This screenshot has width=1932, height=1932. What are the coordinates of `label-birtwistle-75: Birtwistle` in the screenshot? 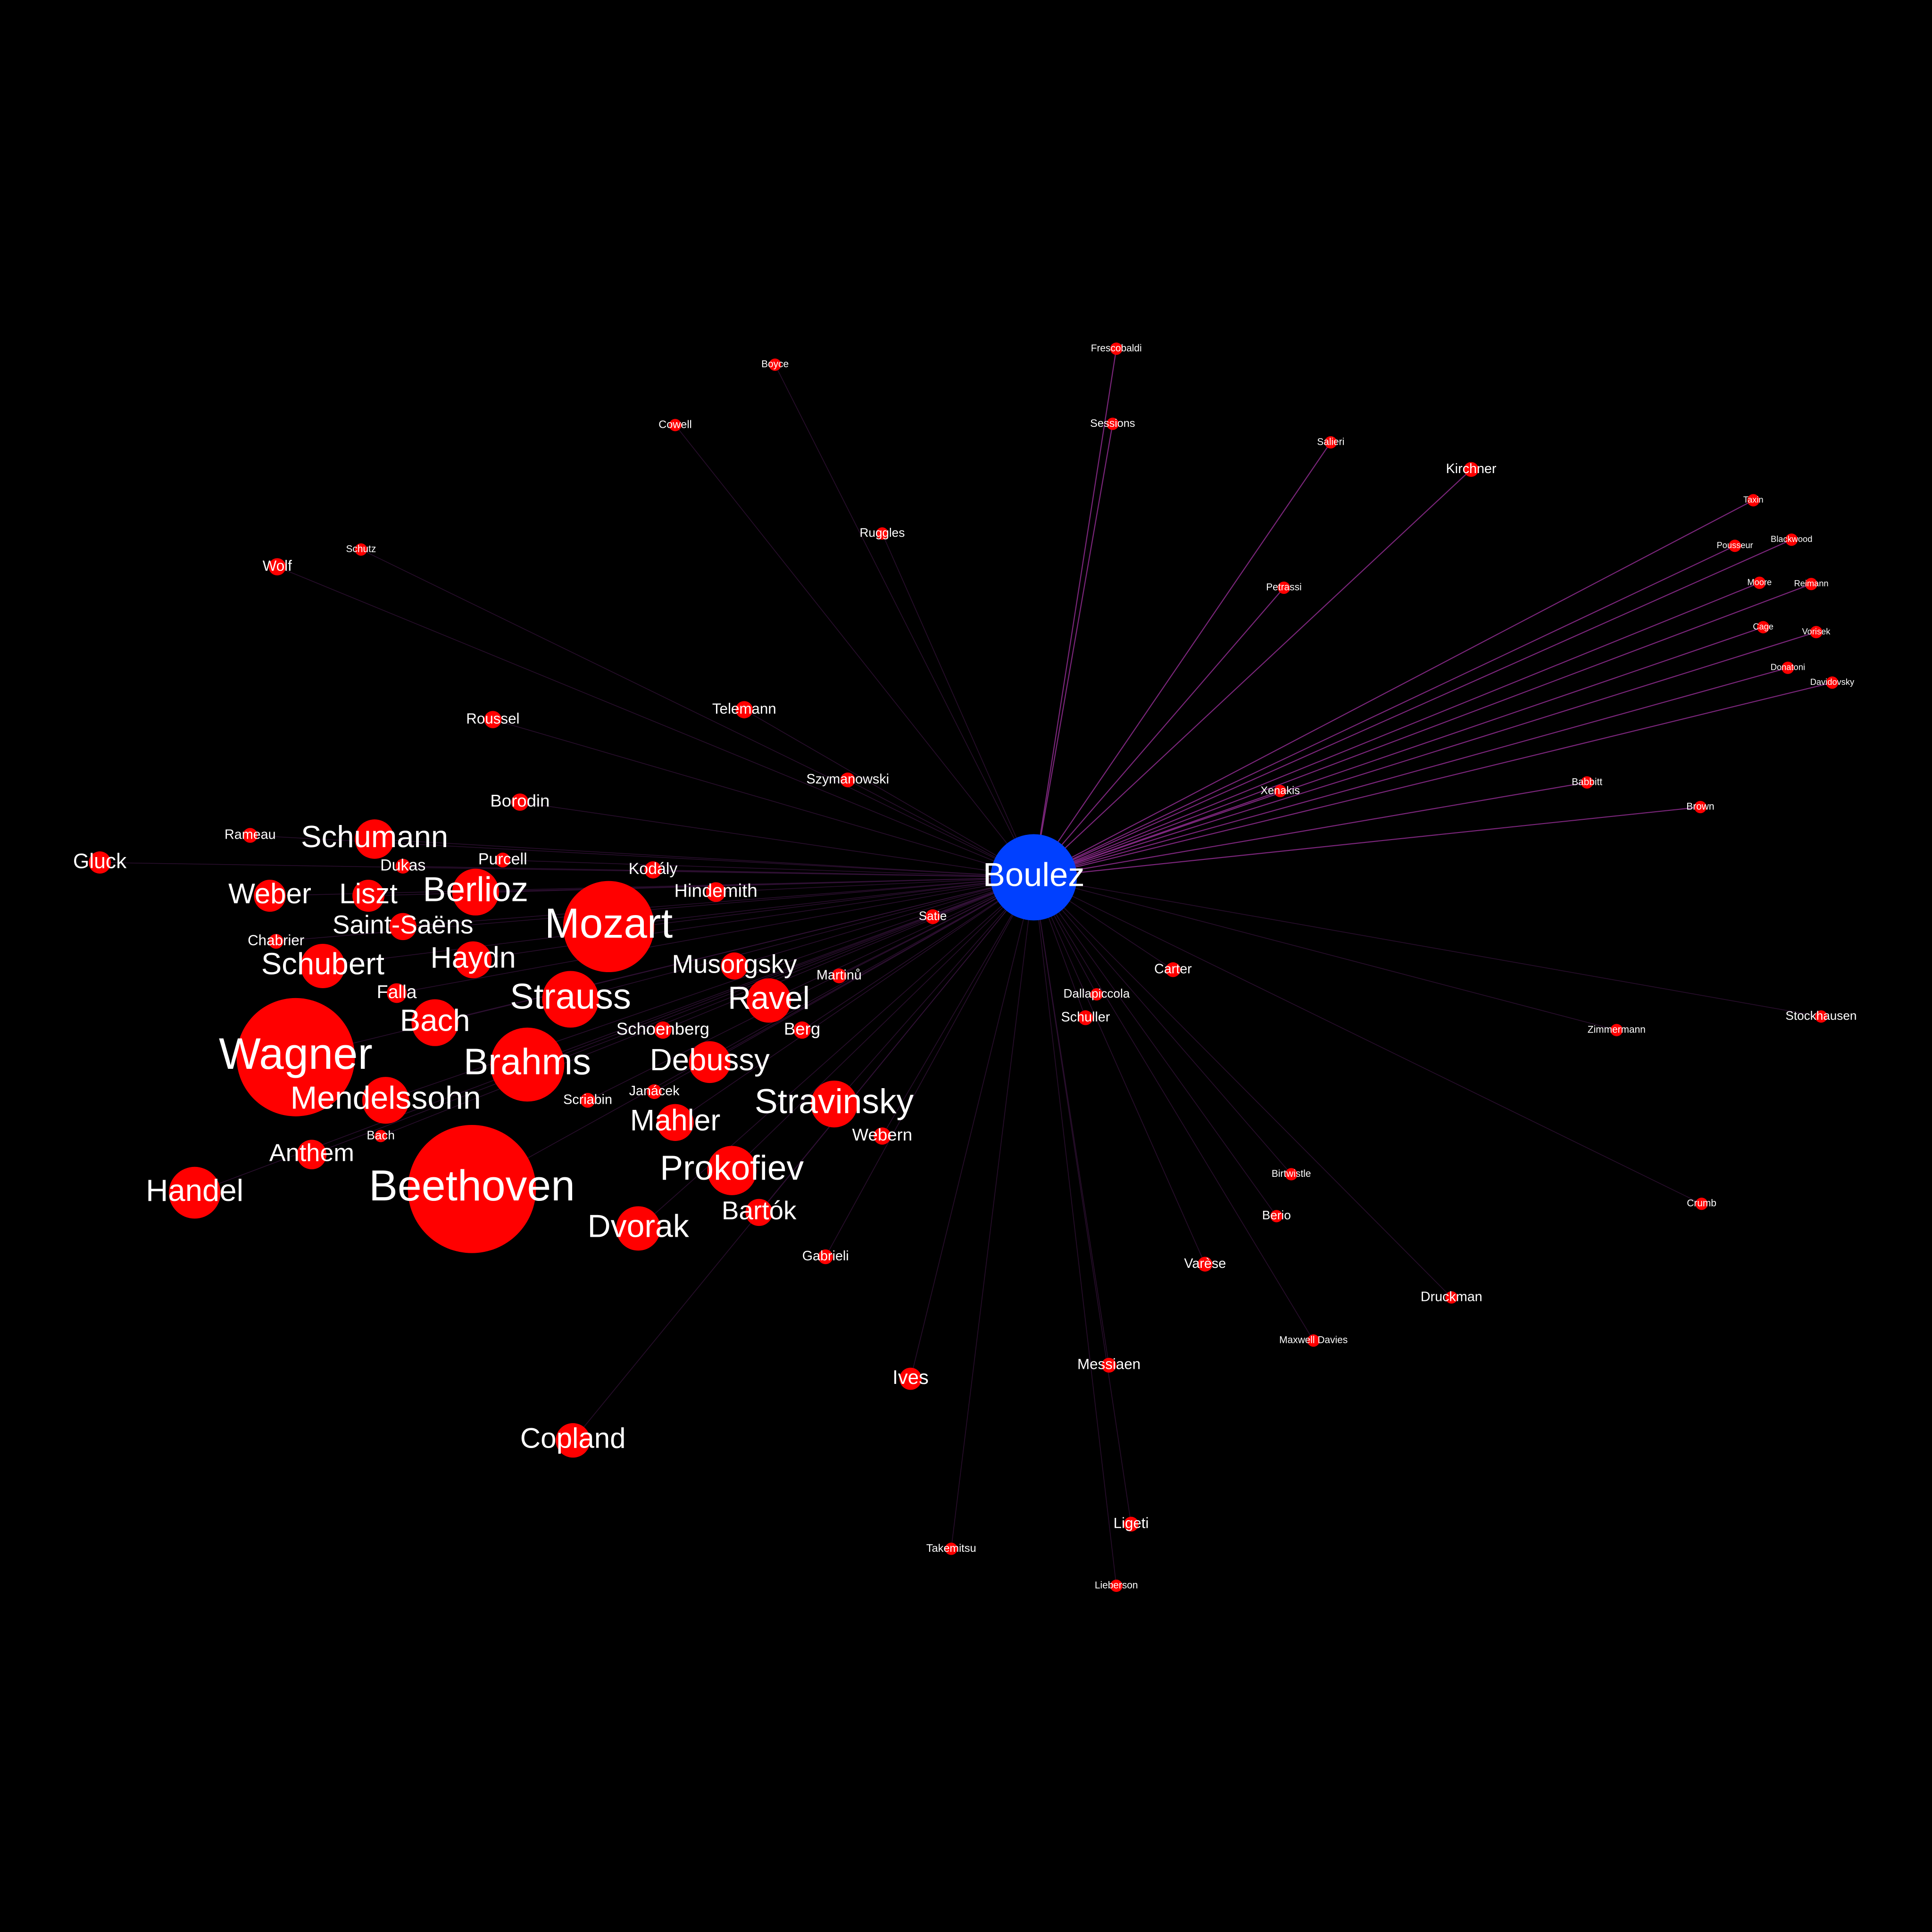 It's located at (1292, 1174).